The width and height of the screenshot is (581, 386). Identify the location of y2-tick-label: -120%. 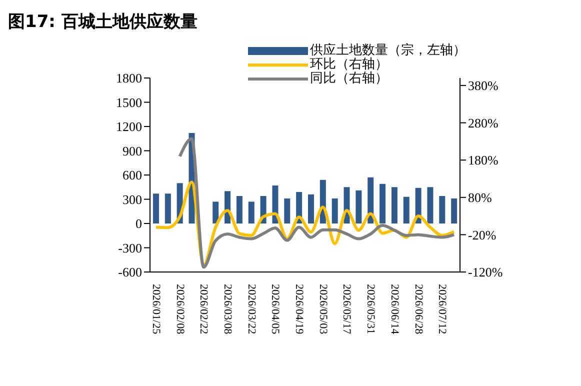
(485, 272).